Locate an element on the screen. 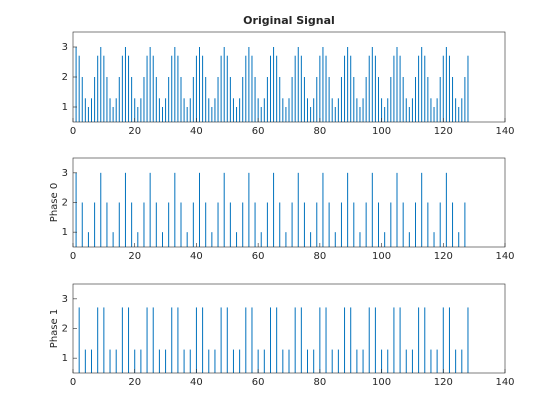 This screenshot has height=420, width=560. y-axis-label: Phase 0 is located at coordinates (54, 202).